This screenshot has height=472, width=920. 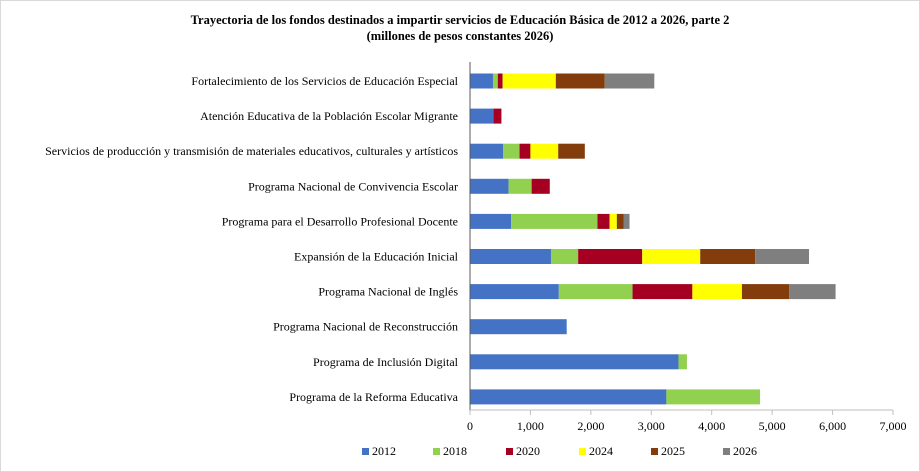 I want to click on x-tick-label: 6,000, so click(x=832, y=426).